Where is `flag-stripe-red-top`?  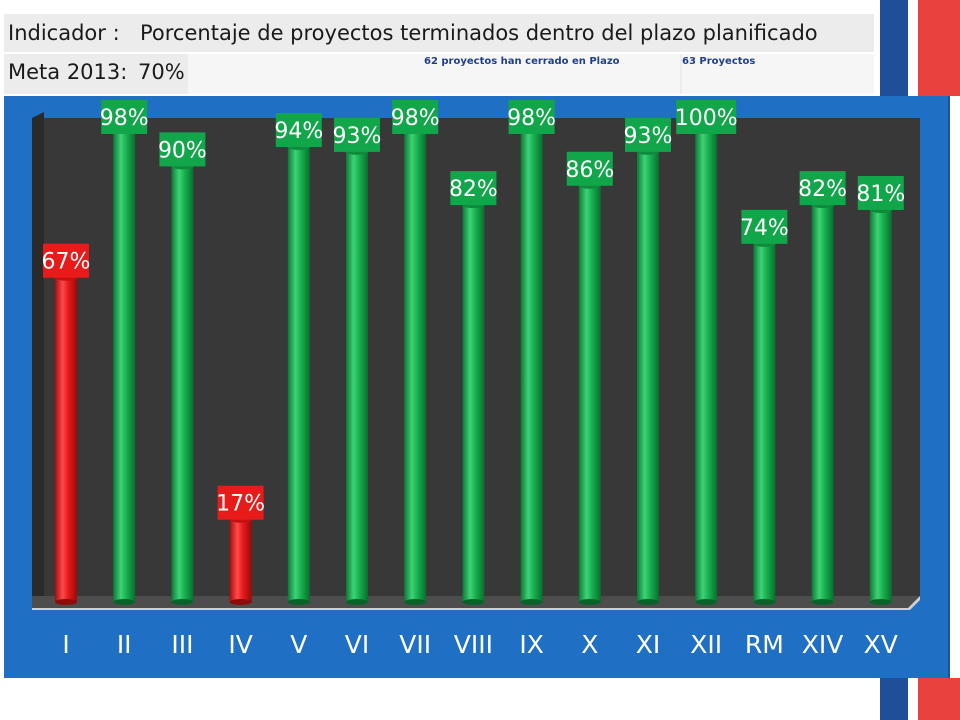
flag-stripe-red-top is located at coordinates (939, 48).